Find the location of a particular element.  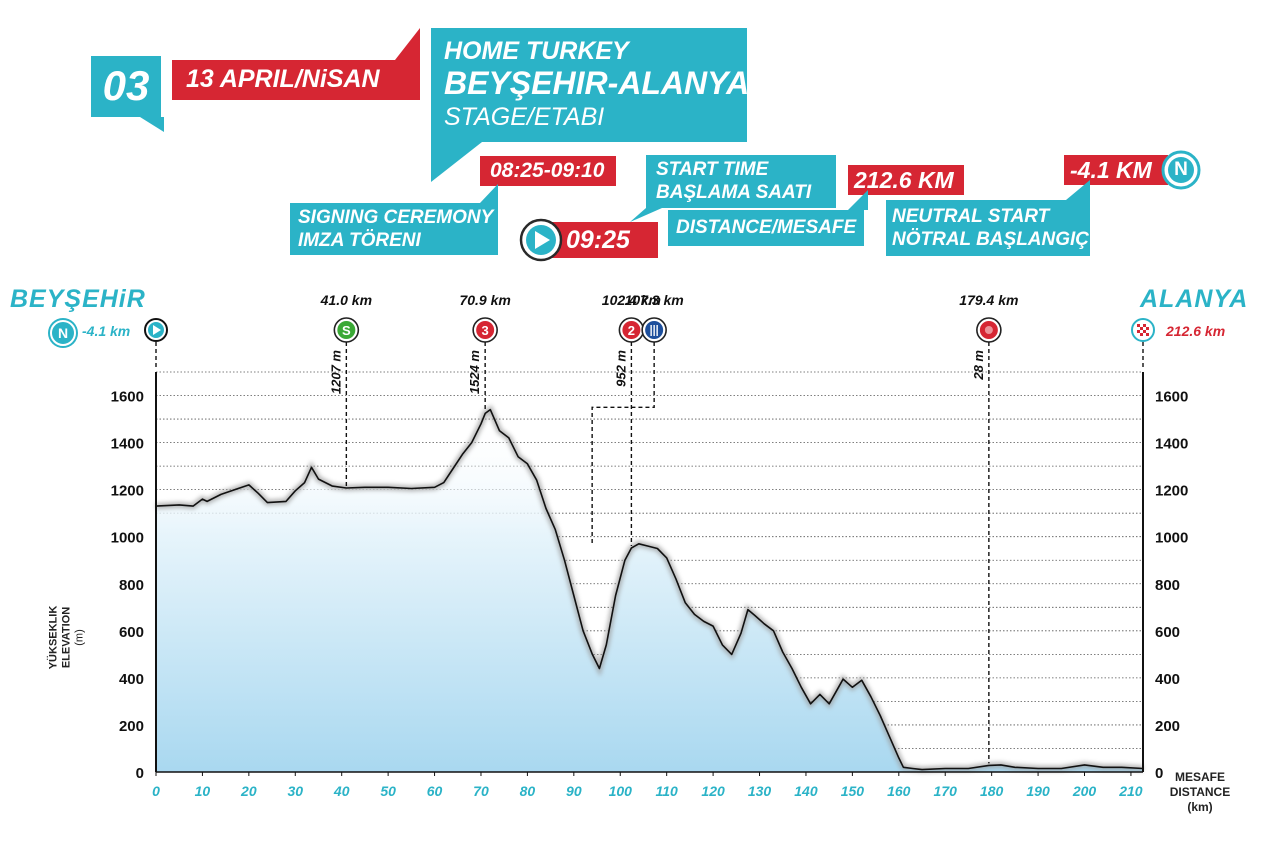

neutral-badge-icon: N is located at coordinates (1181, 169).